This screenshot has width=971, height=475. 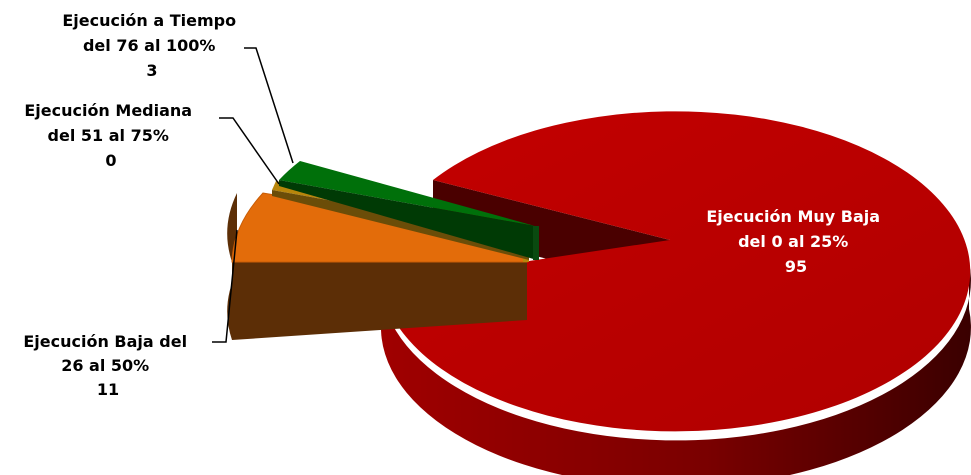 I want to click on label-baja-line1: Ejecución Baja del, so click(x=105, y=341).